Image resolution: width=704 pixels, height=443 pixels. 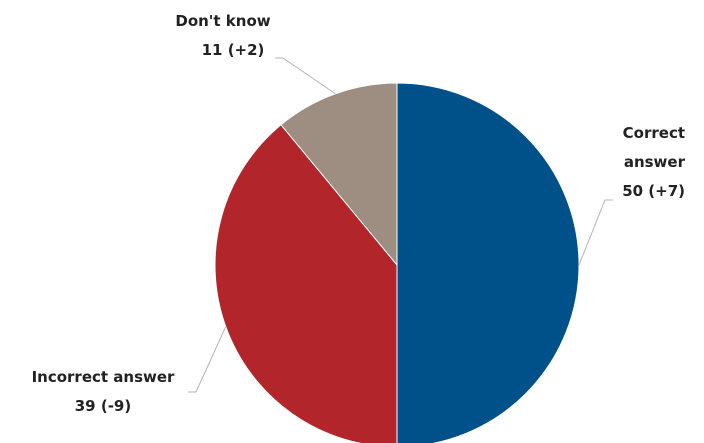 I want to click on leader-line-dont-know, so click(x=305, y=76).